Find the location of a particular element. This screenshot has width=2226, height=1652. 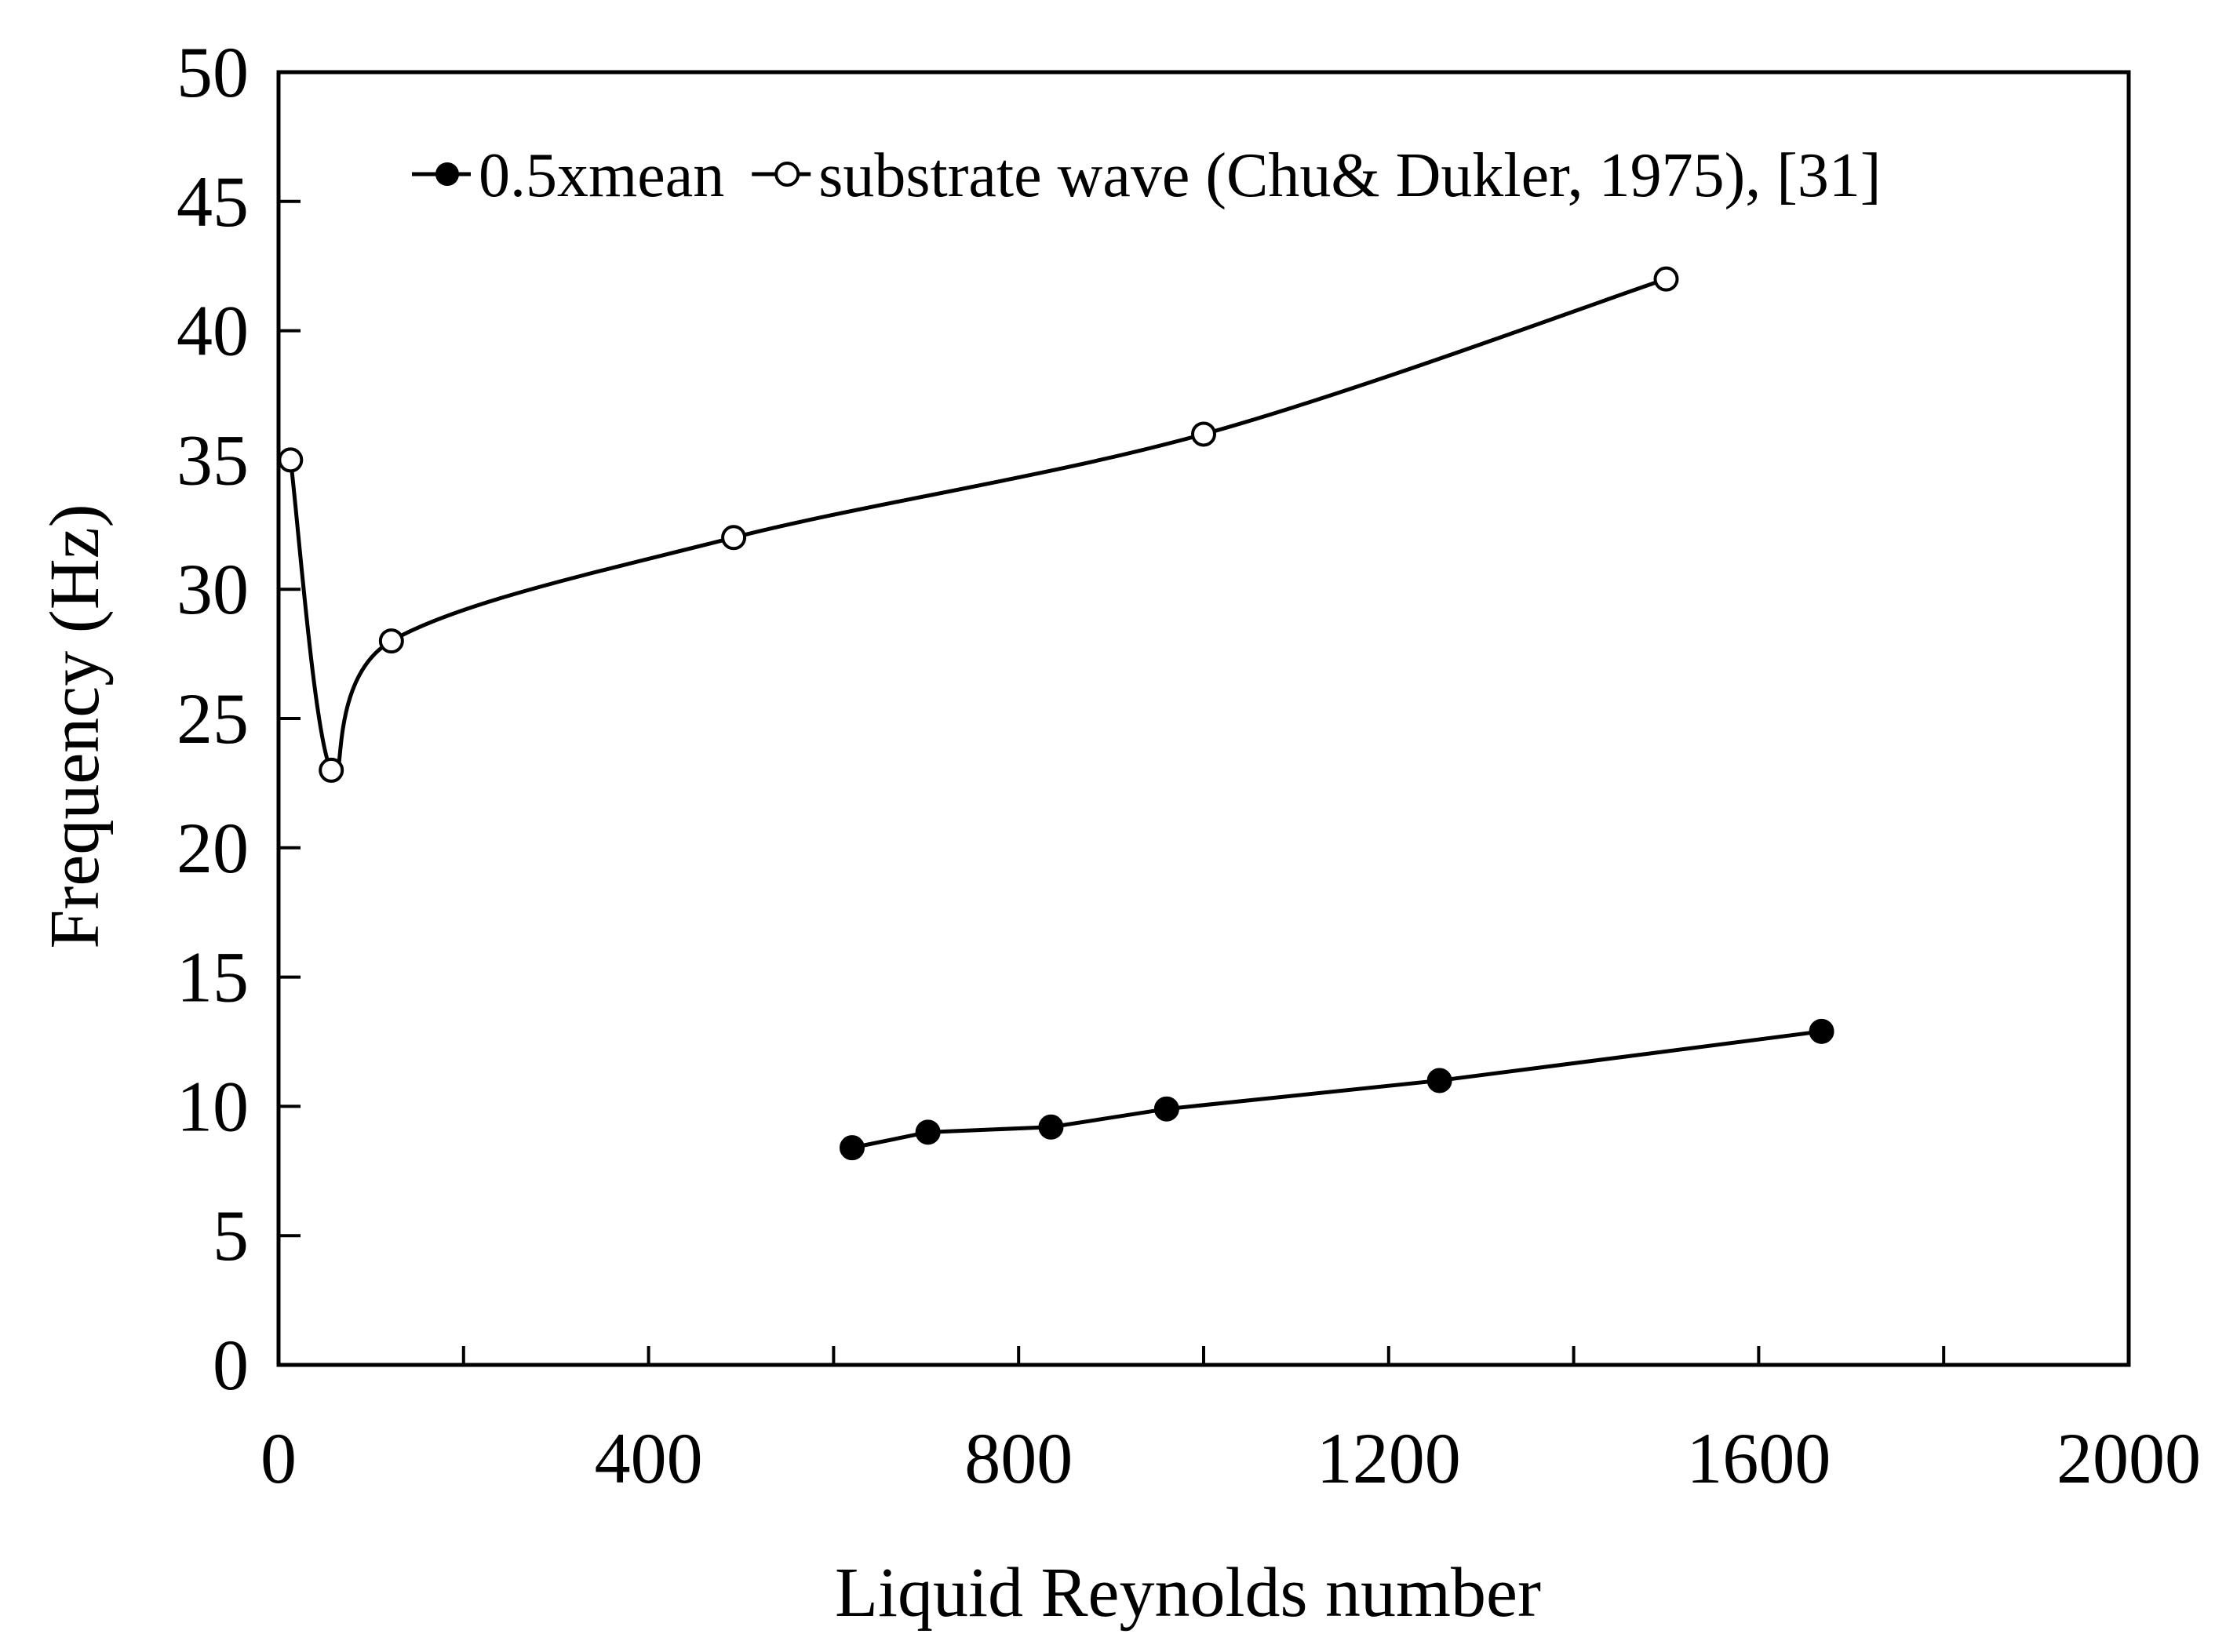

y-tick-label: 50 is located at coordinates (213, 72).